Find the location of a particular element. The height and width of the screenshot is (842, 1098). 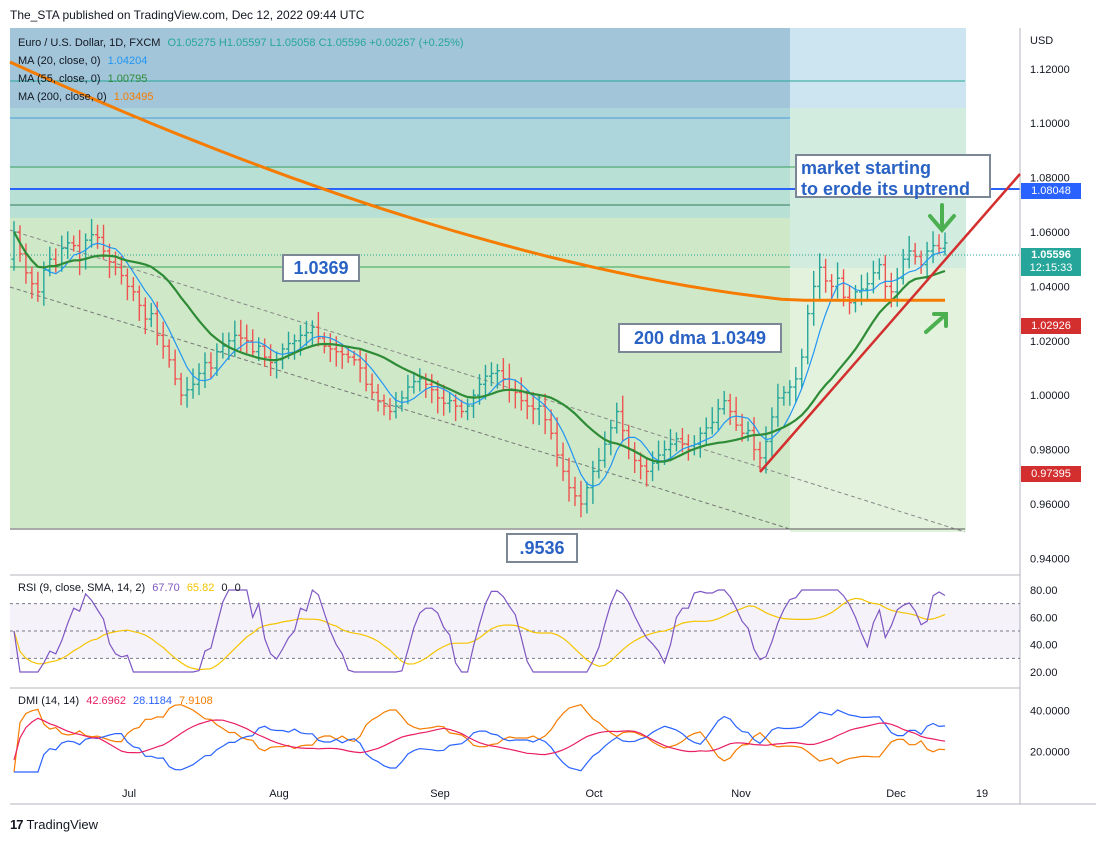

ma200-label: MA (200, close, 0) is located at coordinates (62, 97).